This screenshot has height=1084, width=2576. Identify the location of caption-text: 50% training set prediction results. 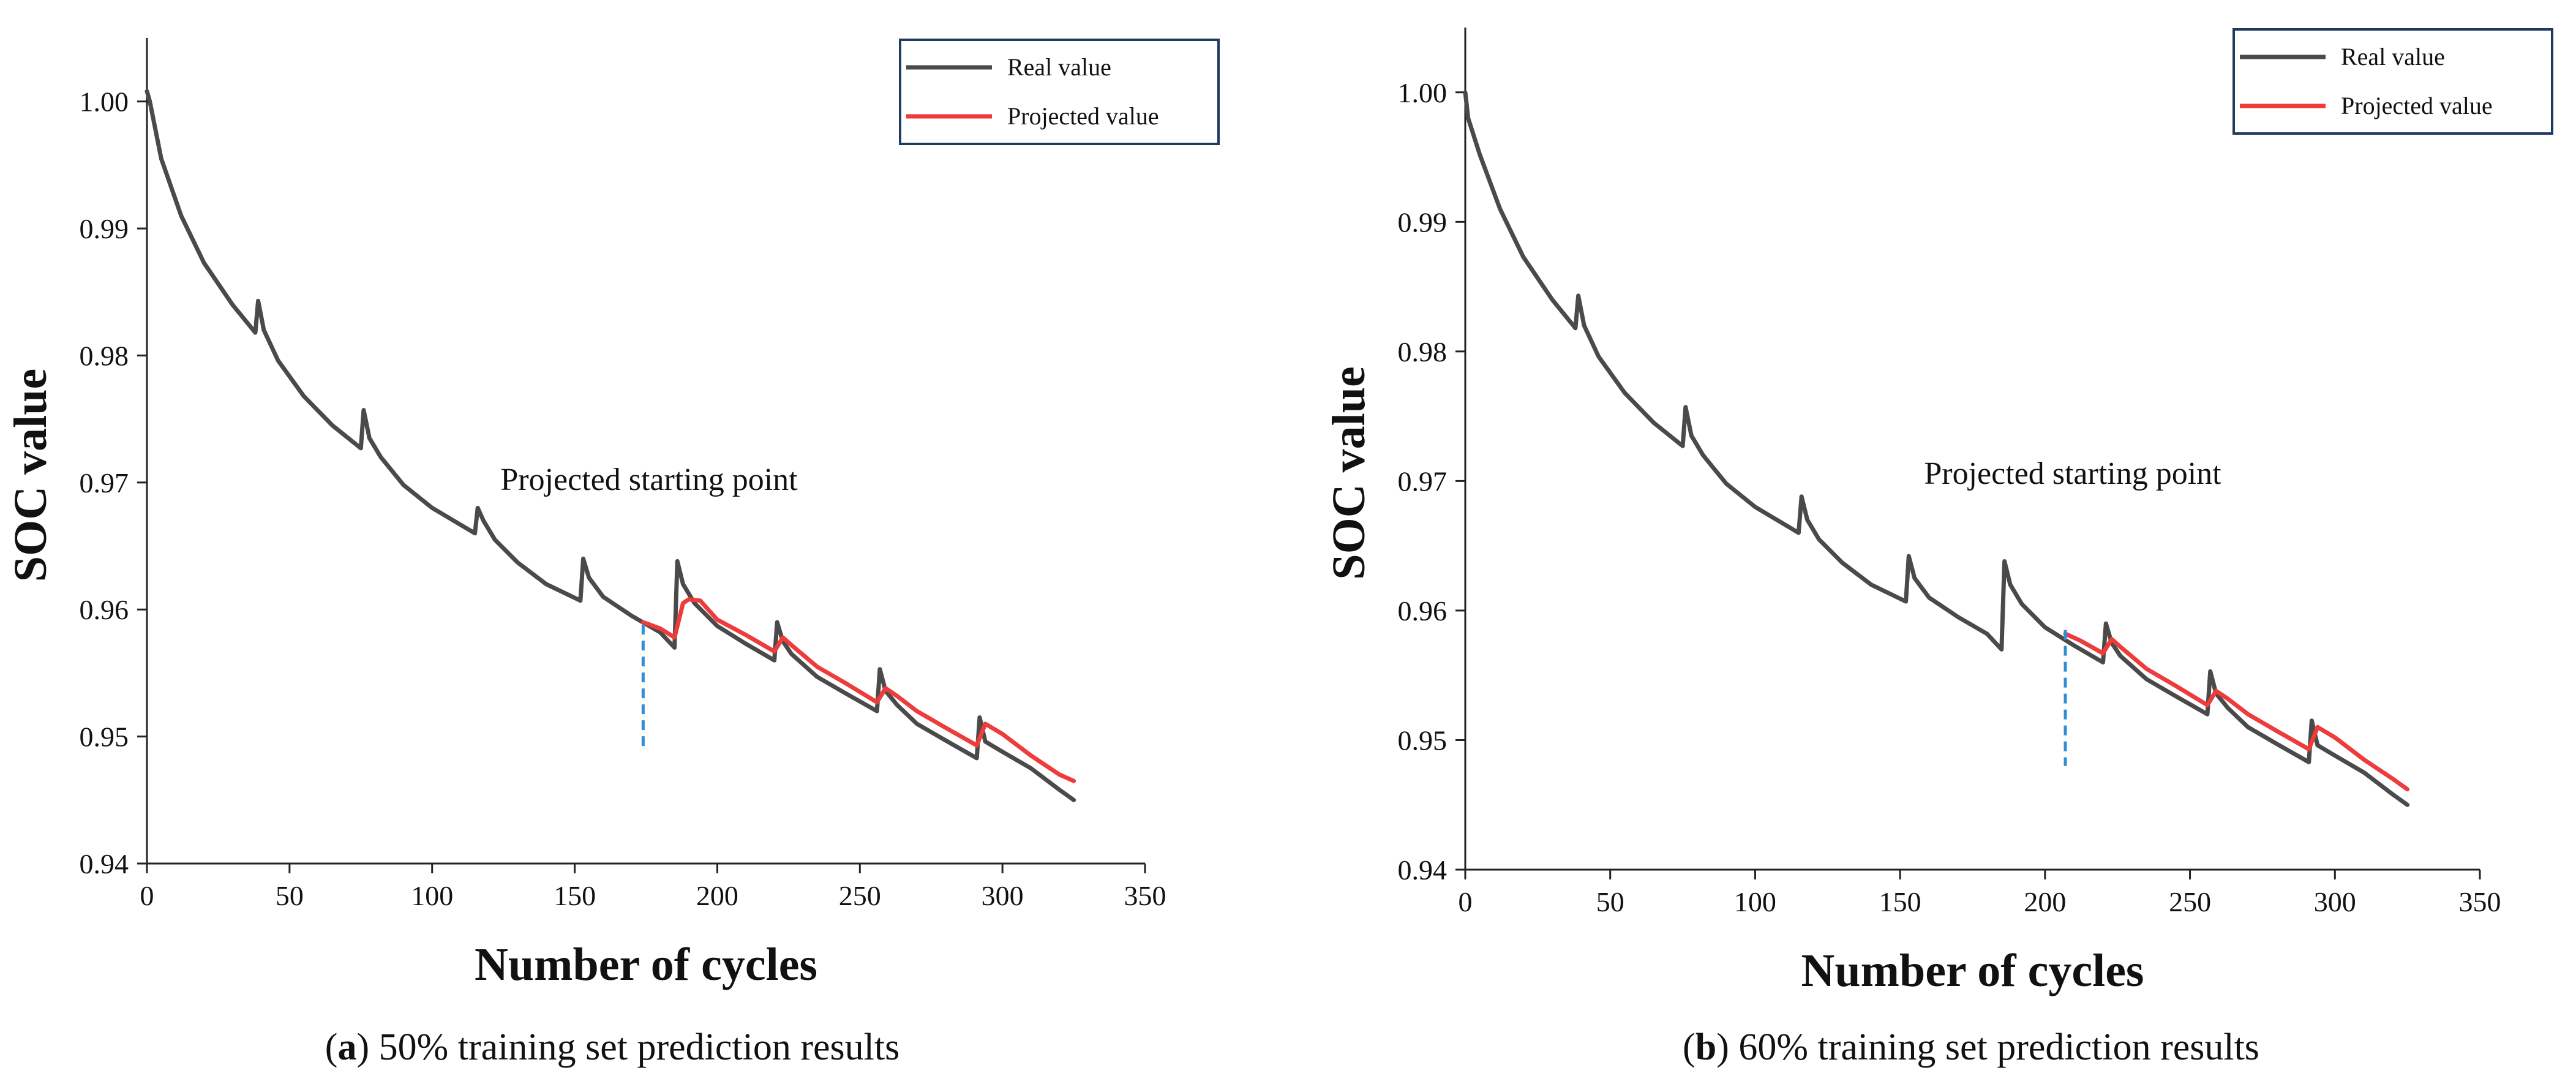
(634, 1047).